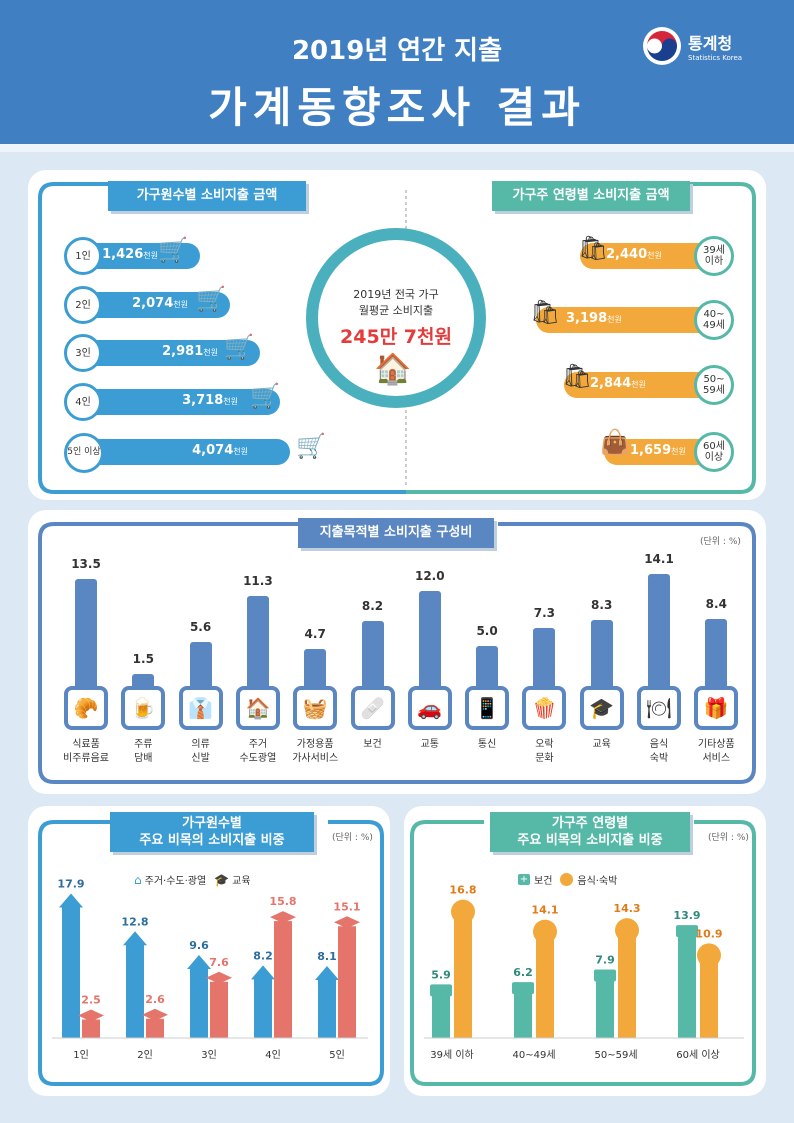 This screenshot has width=794, height=1123. Describe the element at coordinates (659, 708) in the screenshot. I see `dining-icon: 🍽` at that location.